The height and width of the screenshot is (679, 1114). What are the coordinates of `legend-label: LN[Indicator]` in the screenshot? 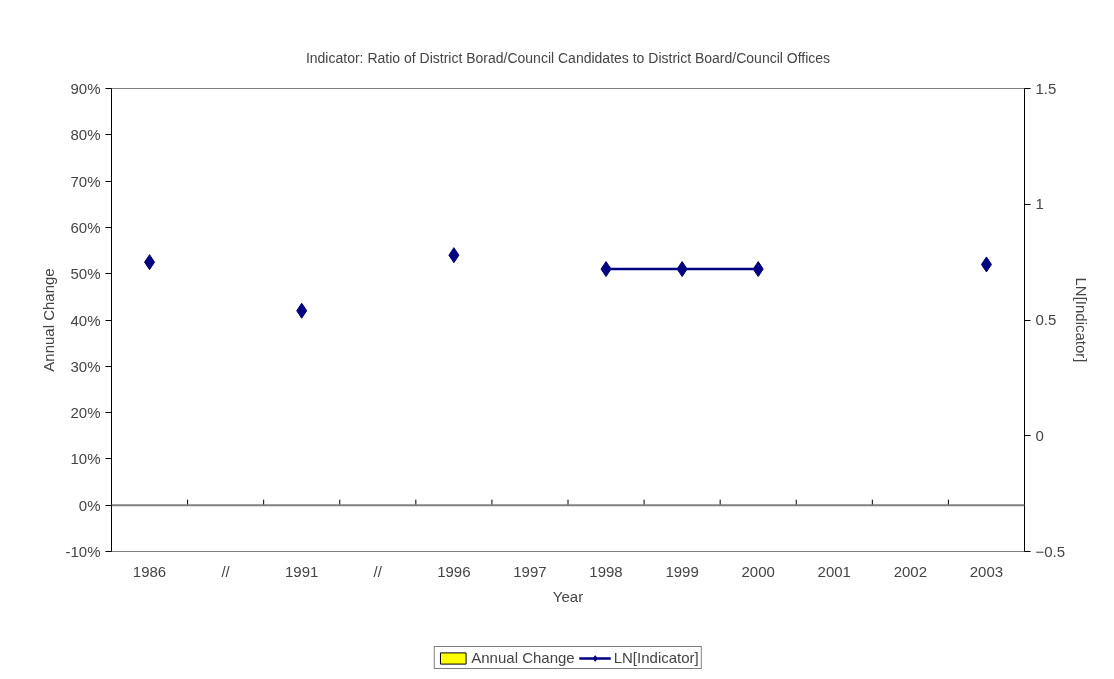 It's located at (656, 657).